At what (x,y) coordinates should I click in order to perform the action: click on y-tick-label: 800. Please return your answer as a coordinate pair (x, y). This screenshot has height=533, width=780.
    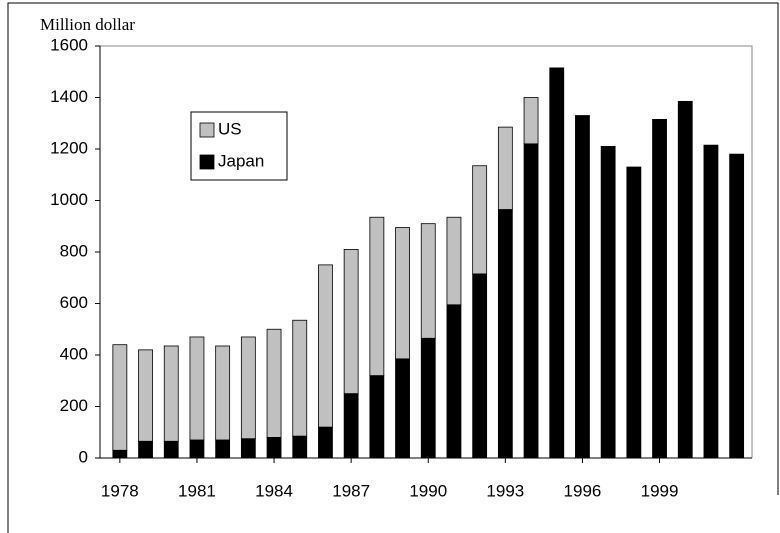
    Looking at the image, I should click on (74, 250).